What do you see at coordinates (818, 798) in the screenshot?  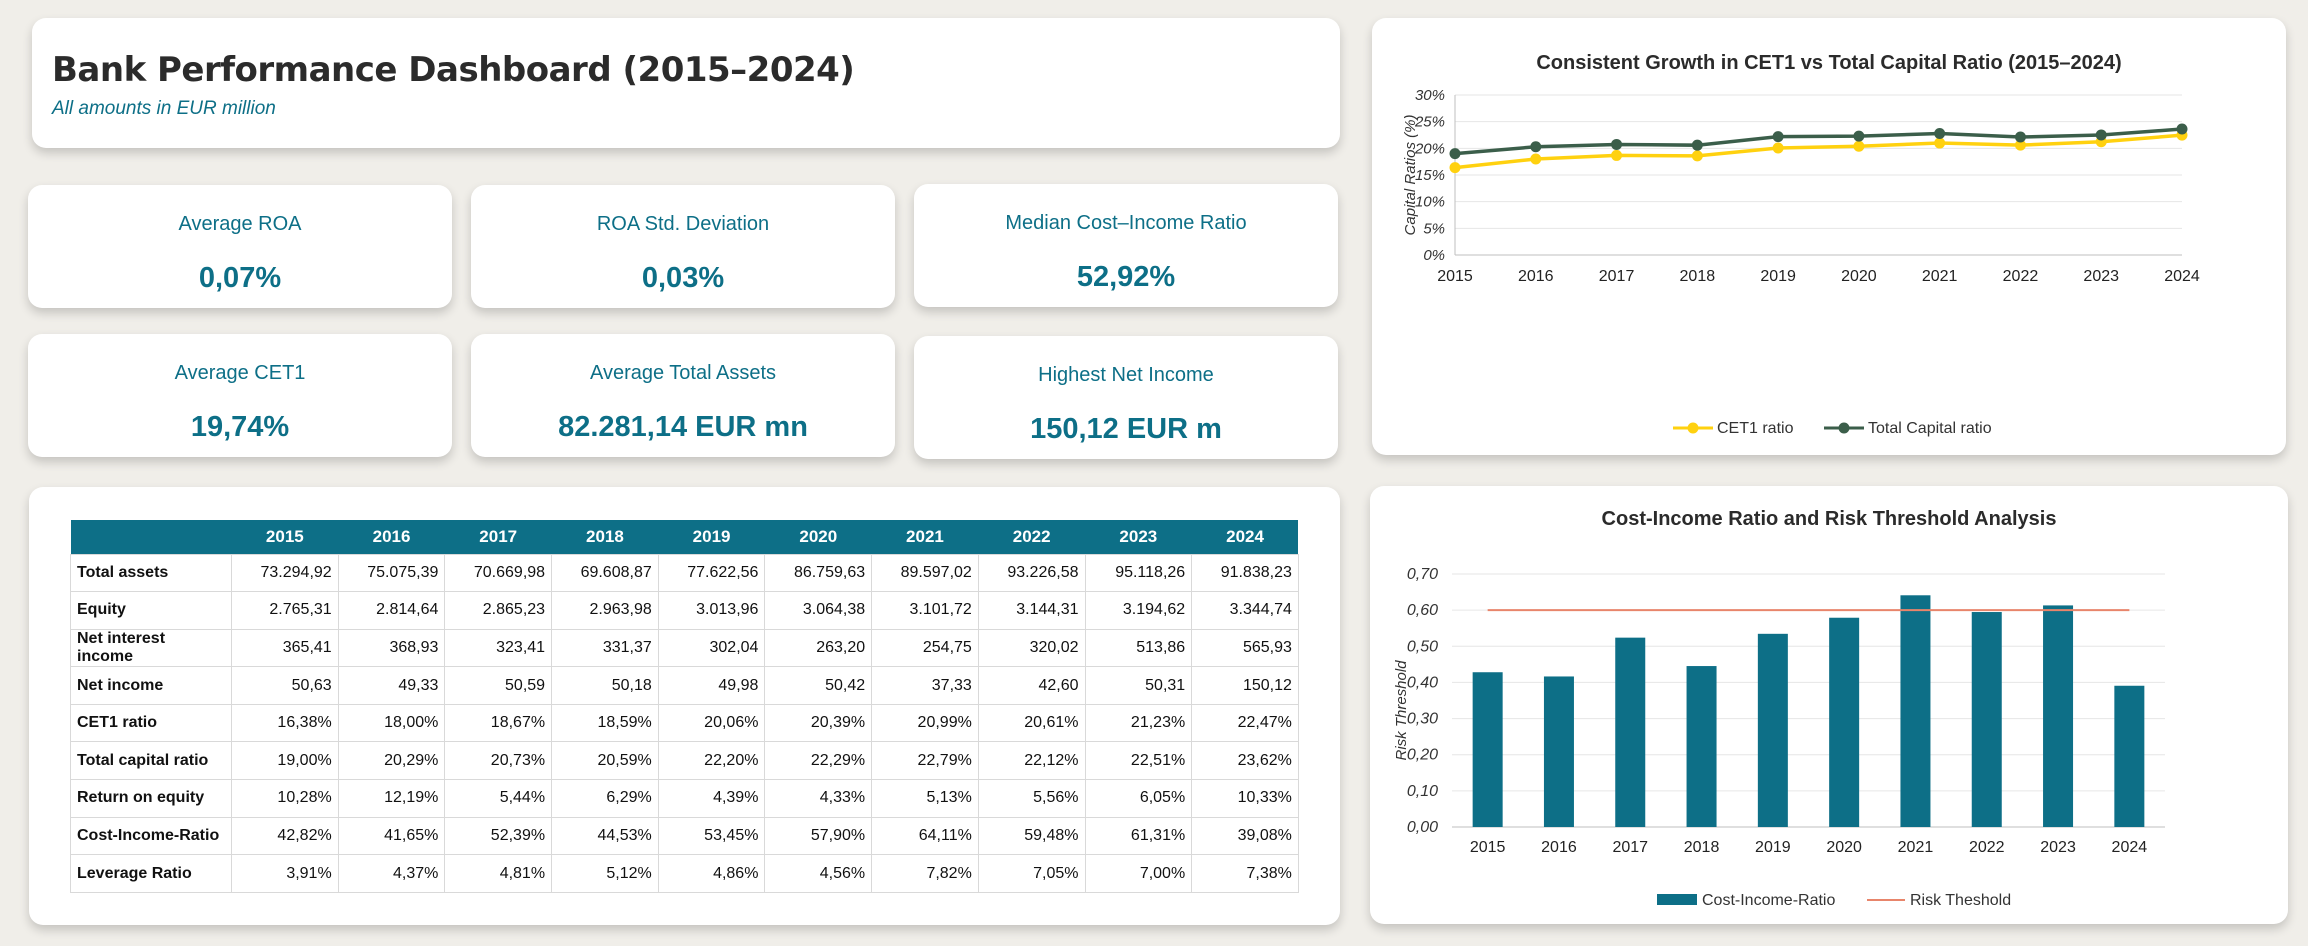 I see `table-cell: 4,33%` at bounding box center [818, 798].